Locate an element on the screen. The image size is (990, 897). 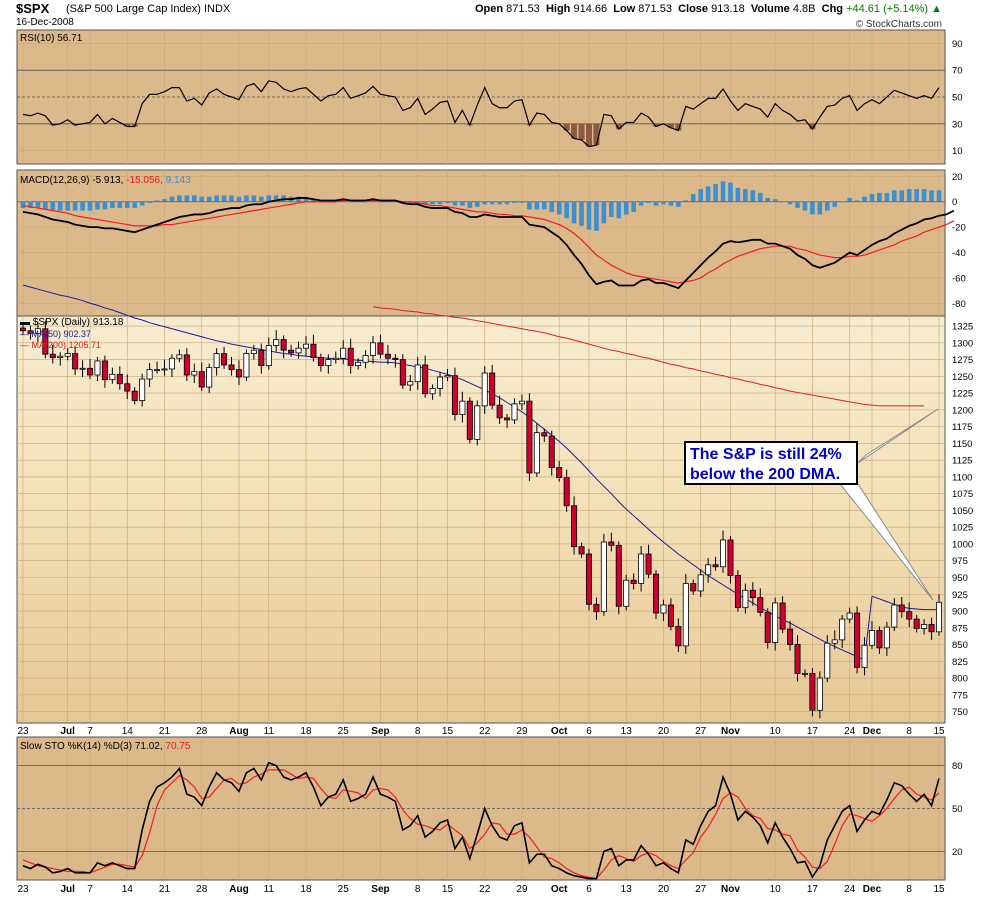
x-axis-label: Aug is located at coordinates (238, 731).